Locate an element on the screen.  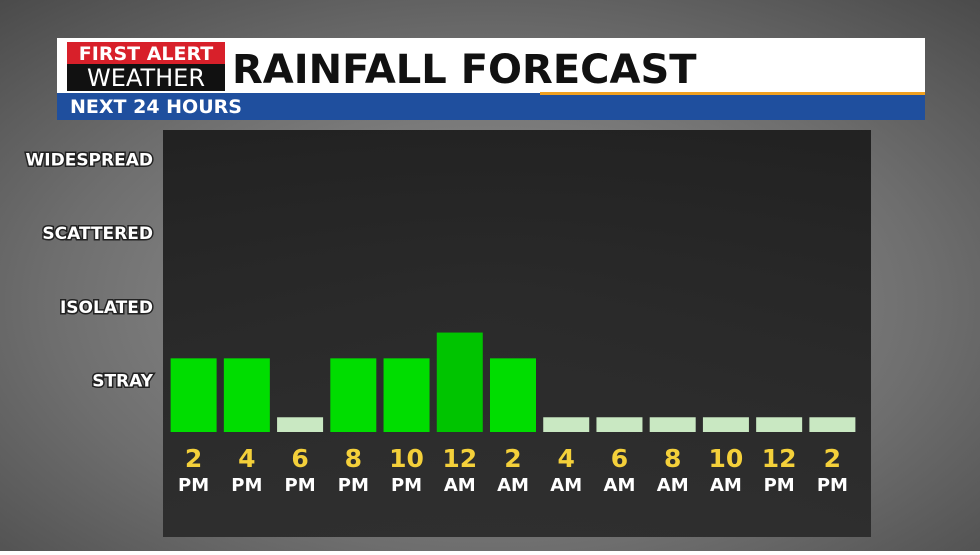
y-tick-label: STRAY is located at coordinates (122, 381).